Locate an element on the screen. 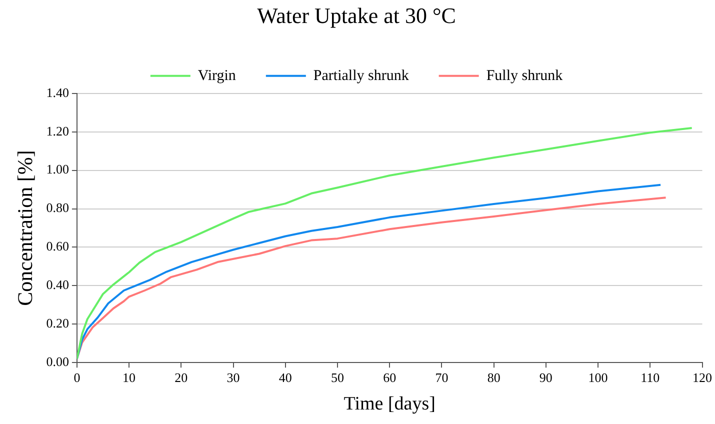 The image size is (715, 424). y-tick-label: 1.20 is located at coordinates (57, 130).